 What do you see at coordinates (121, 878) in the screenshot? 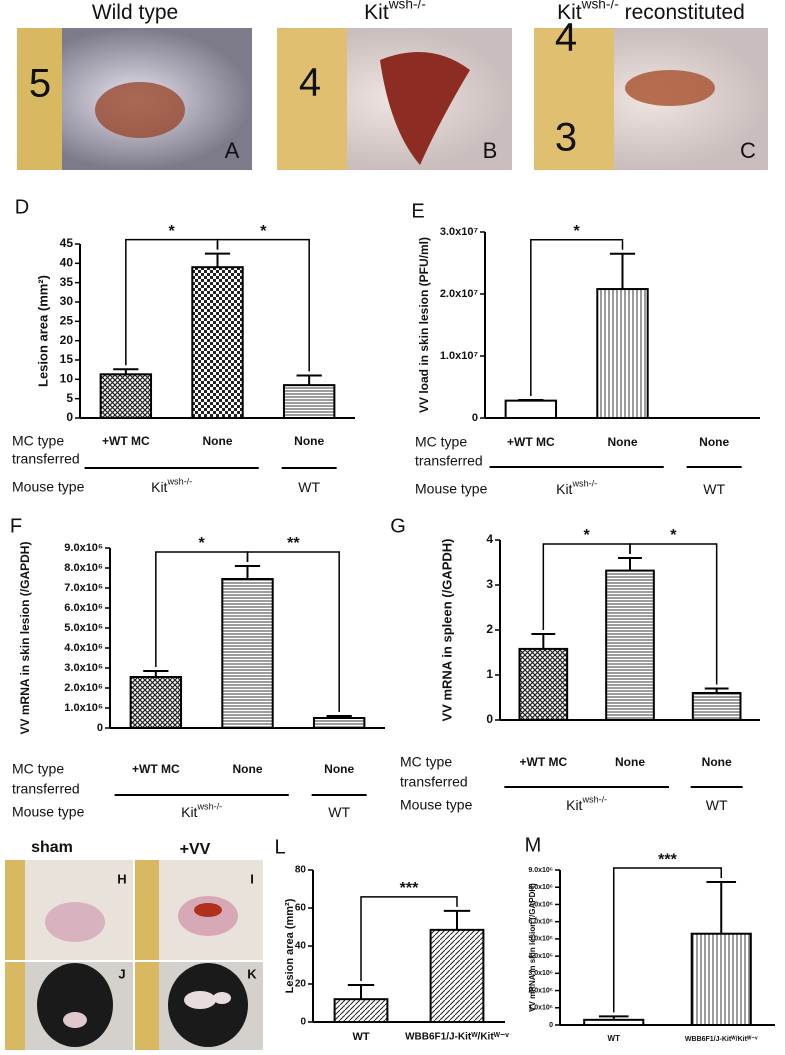
I see `panel-letter: H` at bounding box center [121, 878].